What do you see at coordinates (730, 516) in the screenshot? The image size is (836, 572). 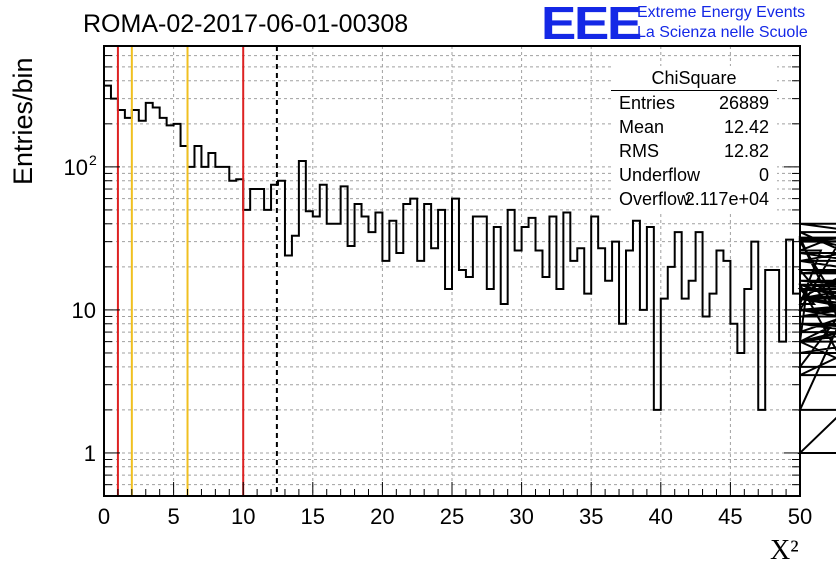 I see `x-tick-label: 45` at bounding box center [730, 516].